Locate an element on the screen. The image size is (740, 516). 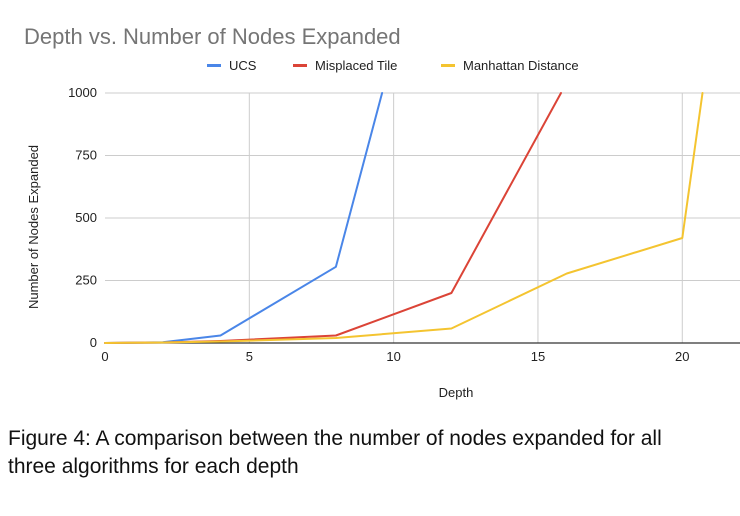
legend-label-manhattan-distance: Manhattan Distance is located at coordinates (521, 65).